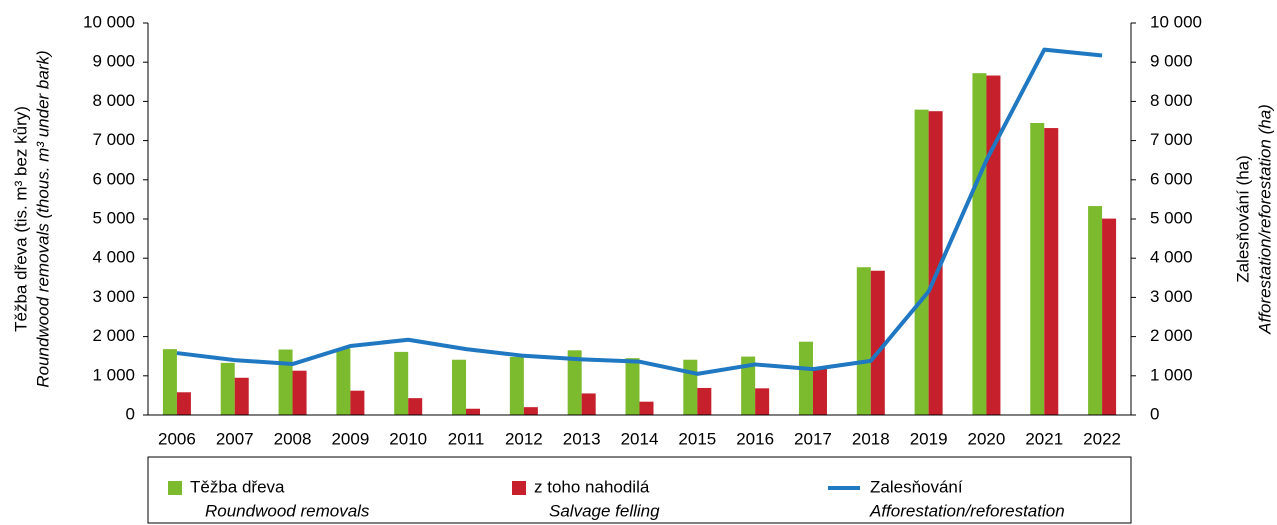 This screenshot has width=1277, height=525. Describe the element at coordinates (1171, 374) in the screenshot. I see `y2-tick-label: 1 000` at that location.